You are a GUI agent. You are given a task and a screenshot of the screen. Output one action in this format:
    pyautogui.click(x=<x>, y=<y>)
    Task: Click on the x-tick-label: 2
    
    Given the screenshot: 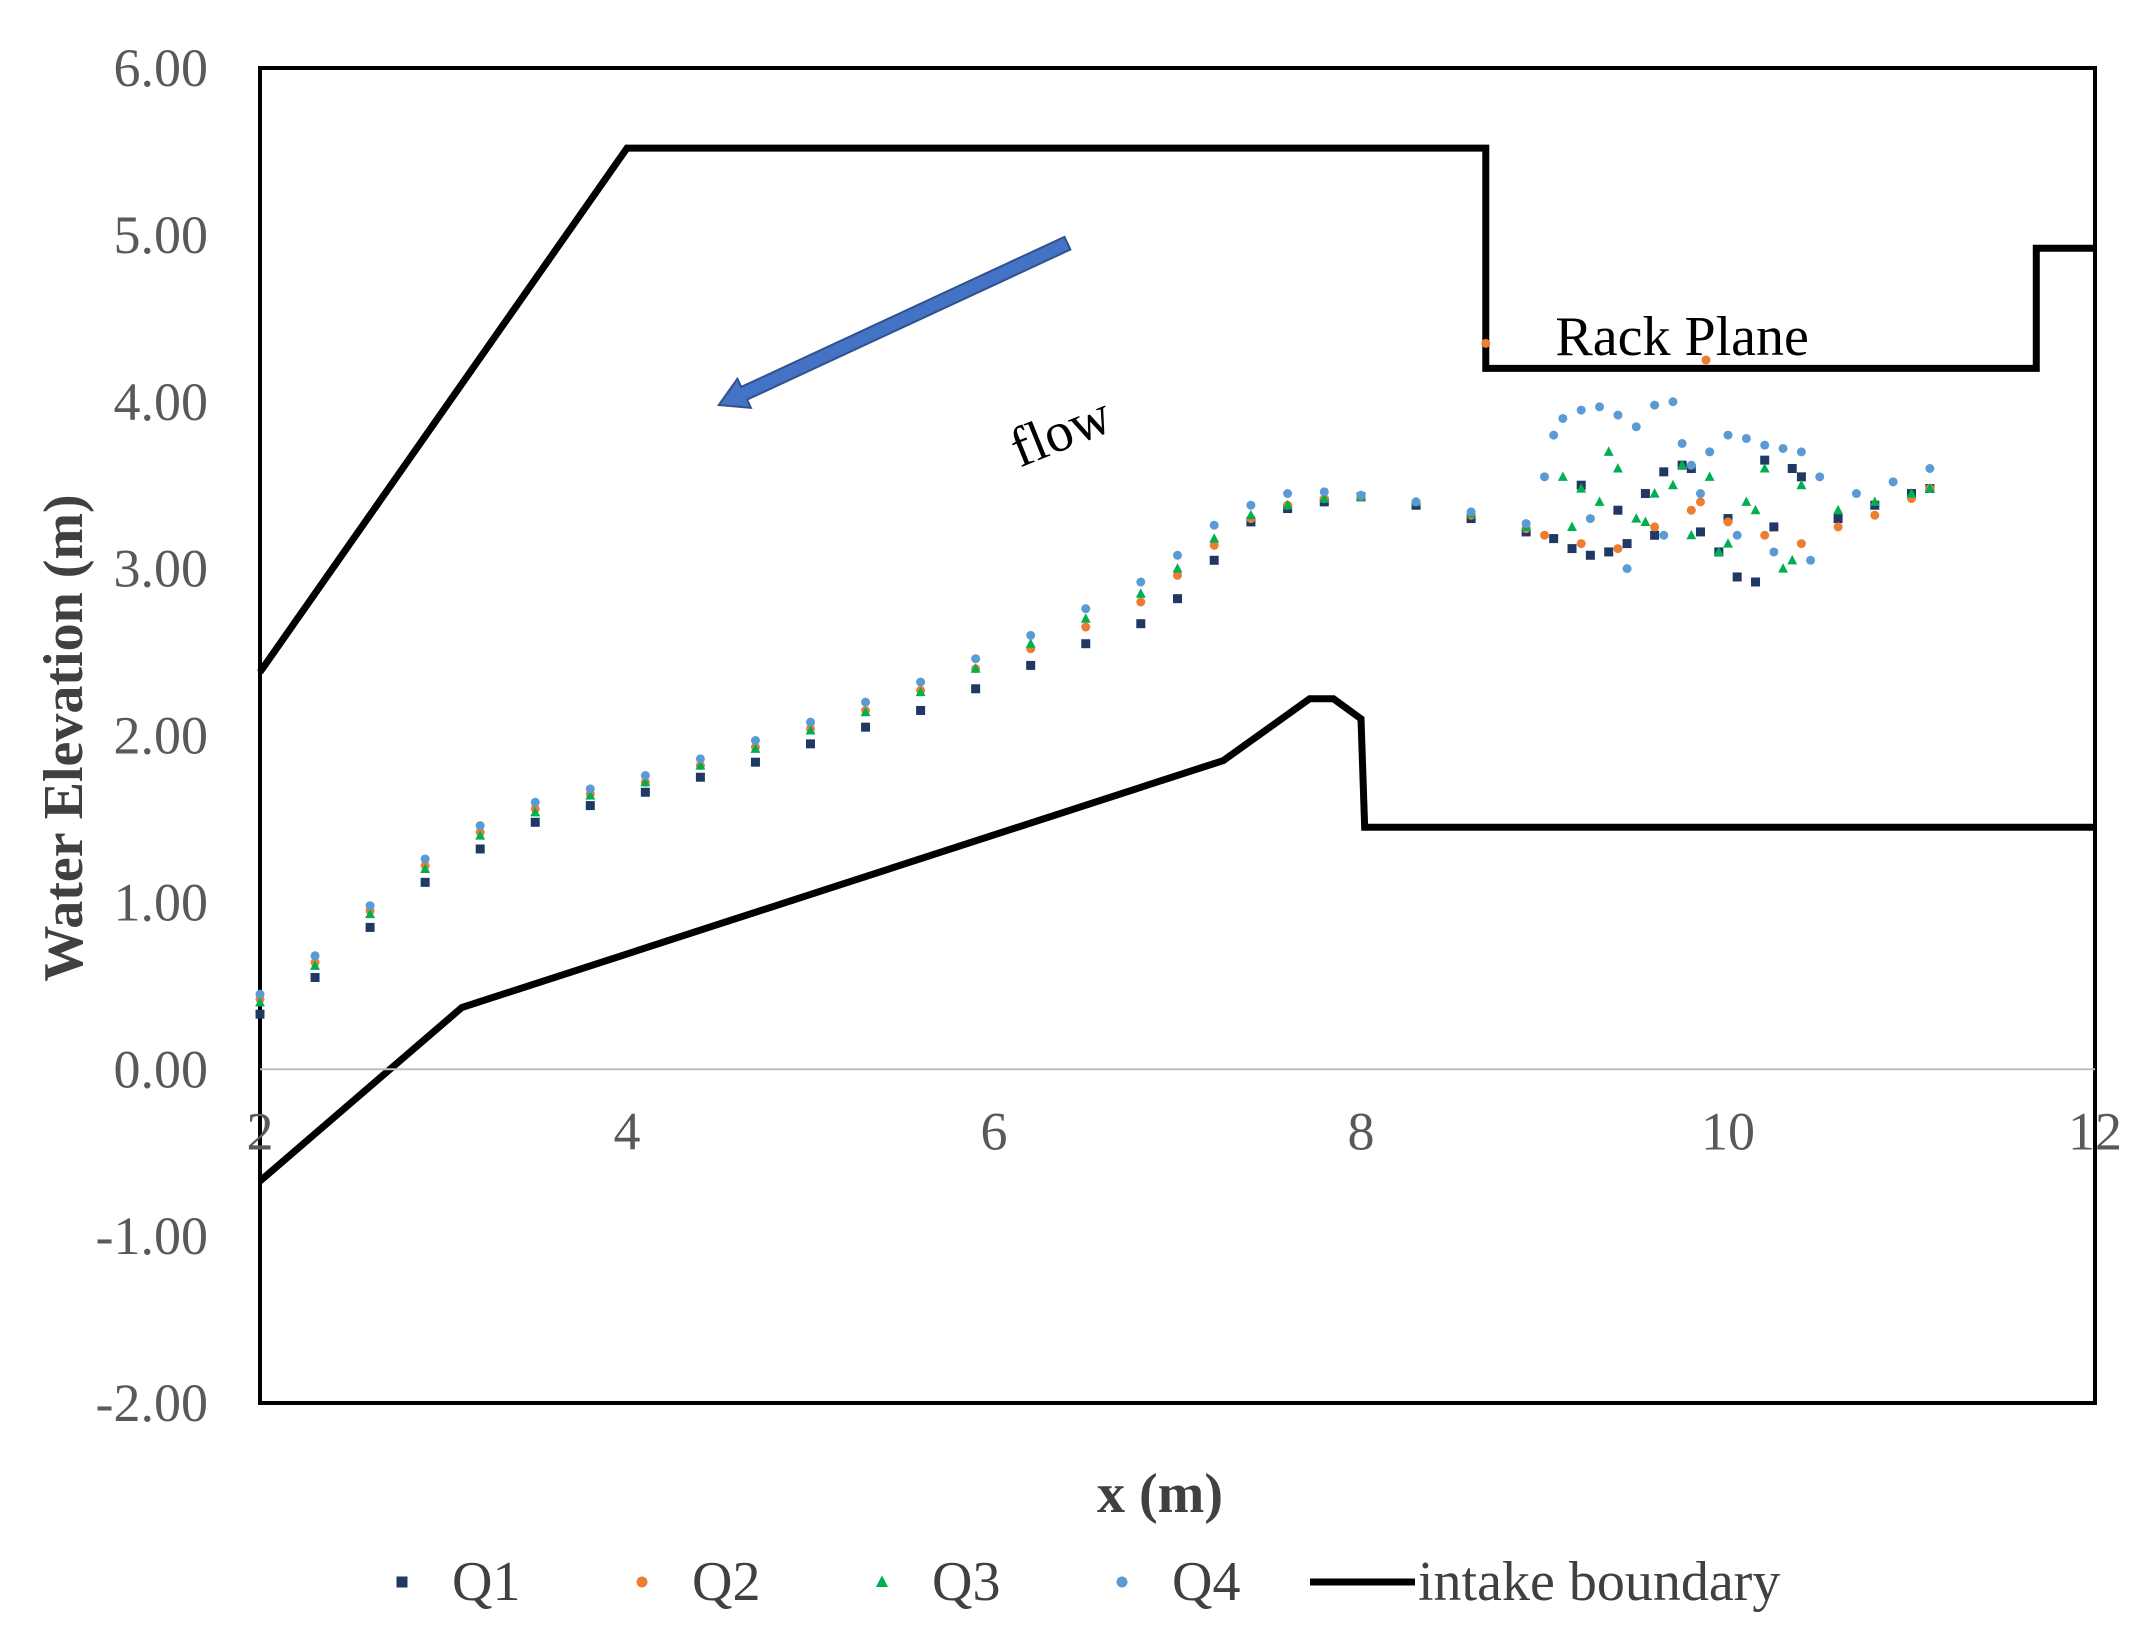 What is the action you would take?
    pyautogui.click(x=260, y=1131)
    